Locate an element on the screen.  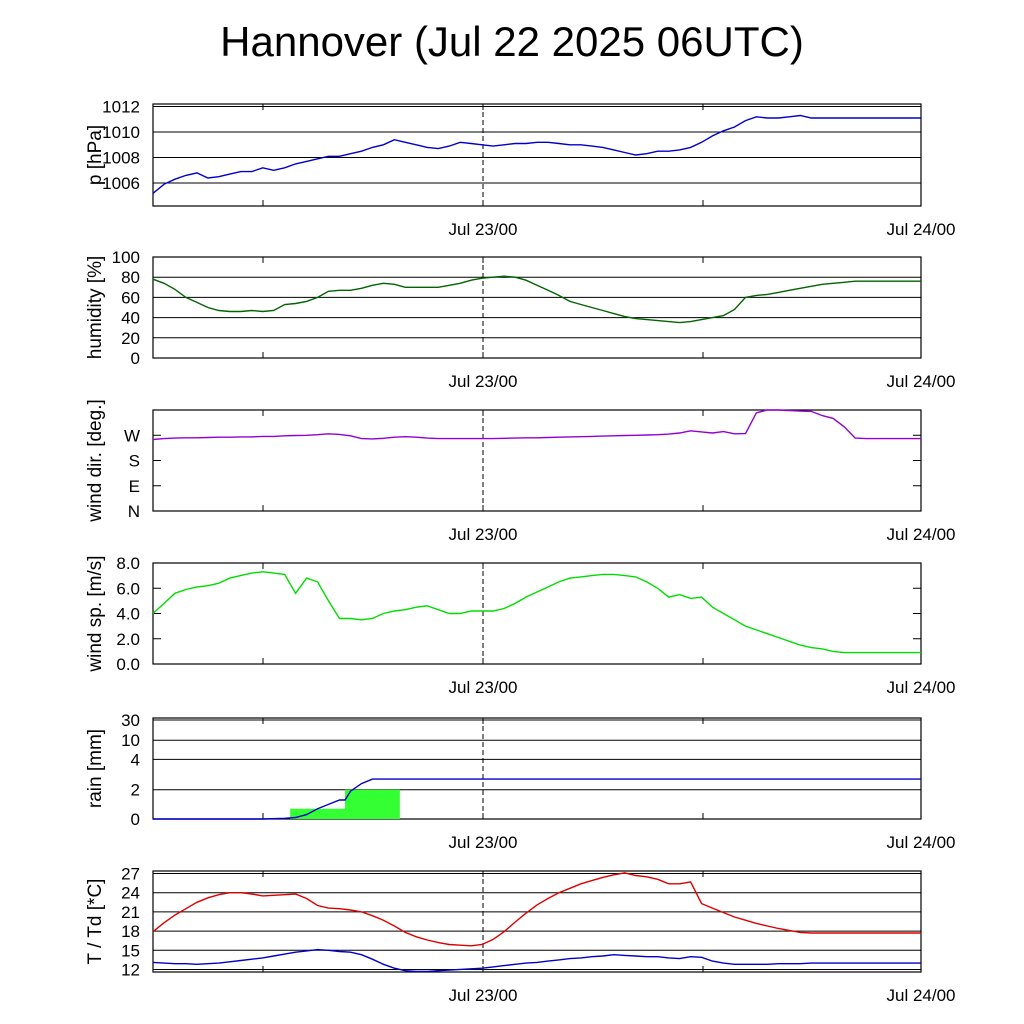
y-tick-label: 1008 is located at coordinates (121, 158).